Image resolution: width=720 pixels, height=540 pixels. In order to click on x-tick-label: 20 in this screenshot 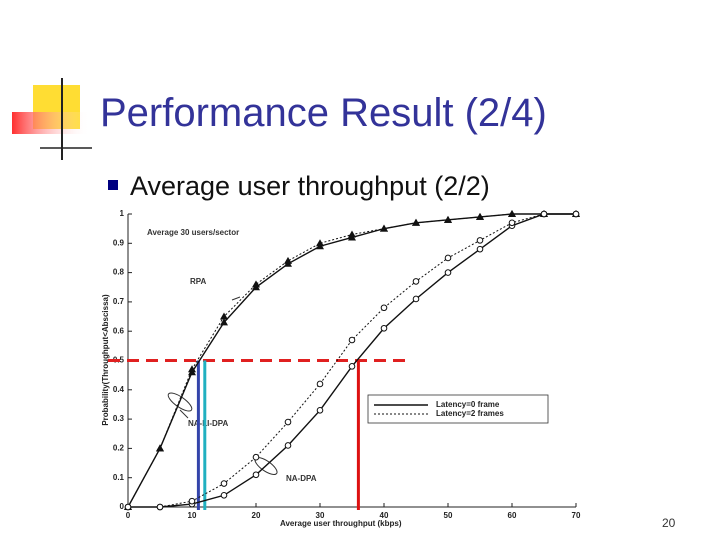, I will do `click(256, 515)`.